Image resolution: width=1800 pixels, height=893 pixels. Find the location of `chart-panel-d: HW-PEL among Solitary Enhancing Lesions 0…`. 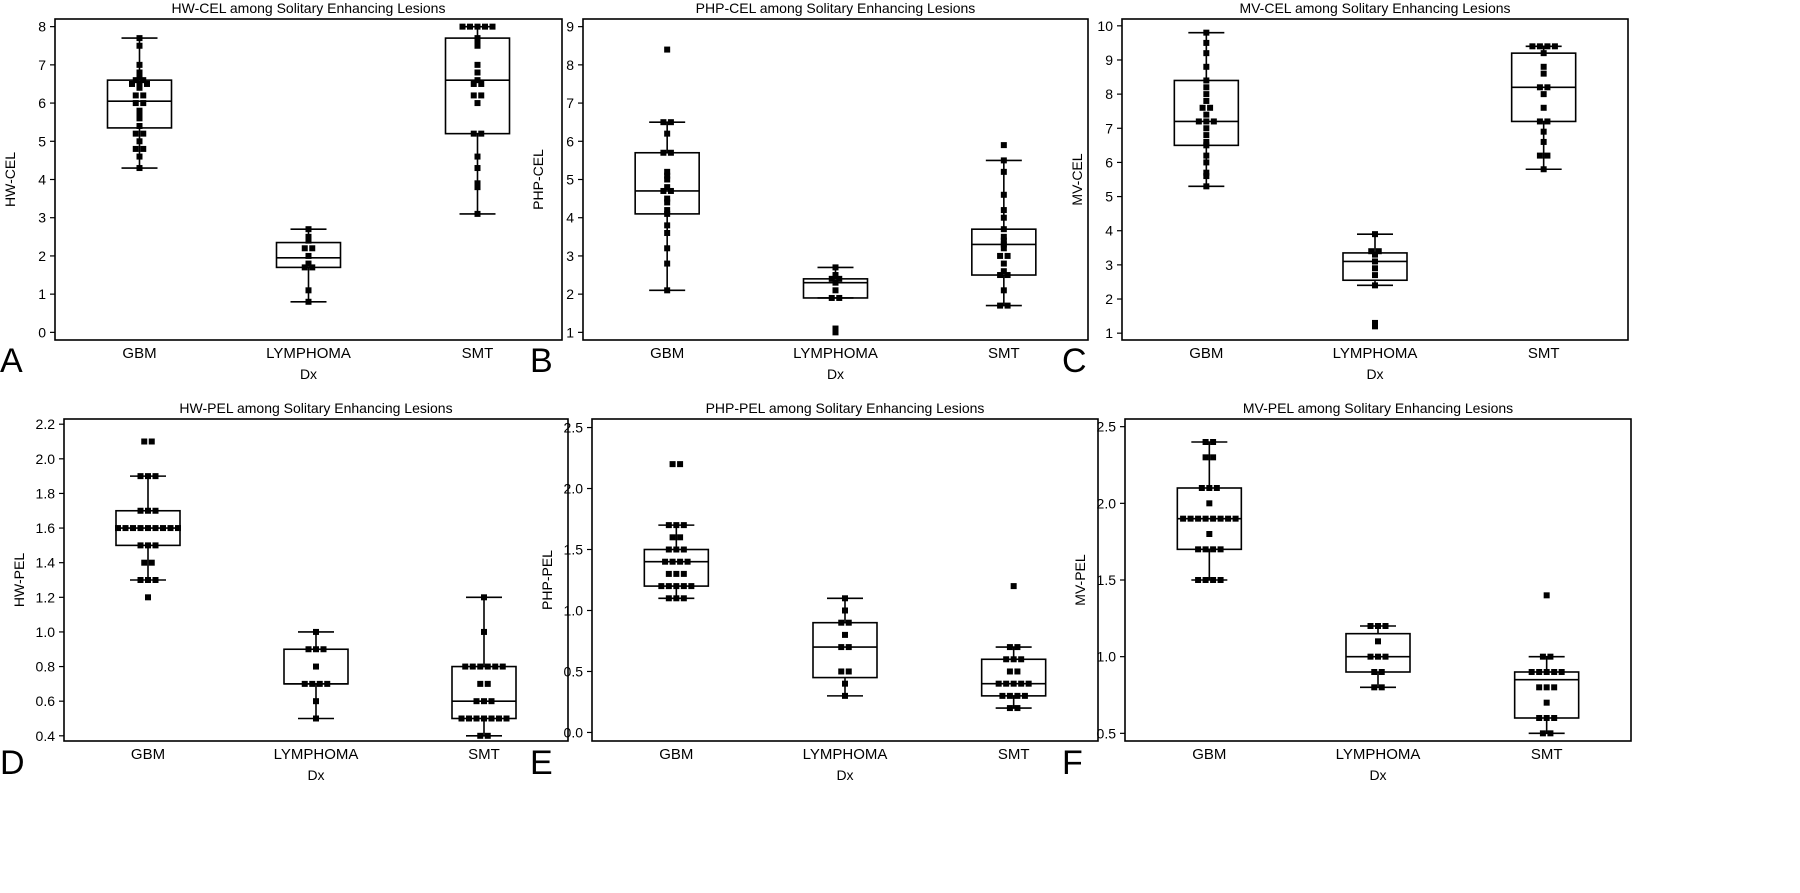

chart-panel-d: HW-PEL among Solitary Enhancing Lesions 0… is located at coordinates (284, 591).